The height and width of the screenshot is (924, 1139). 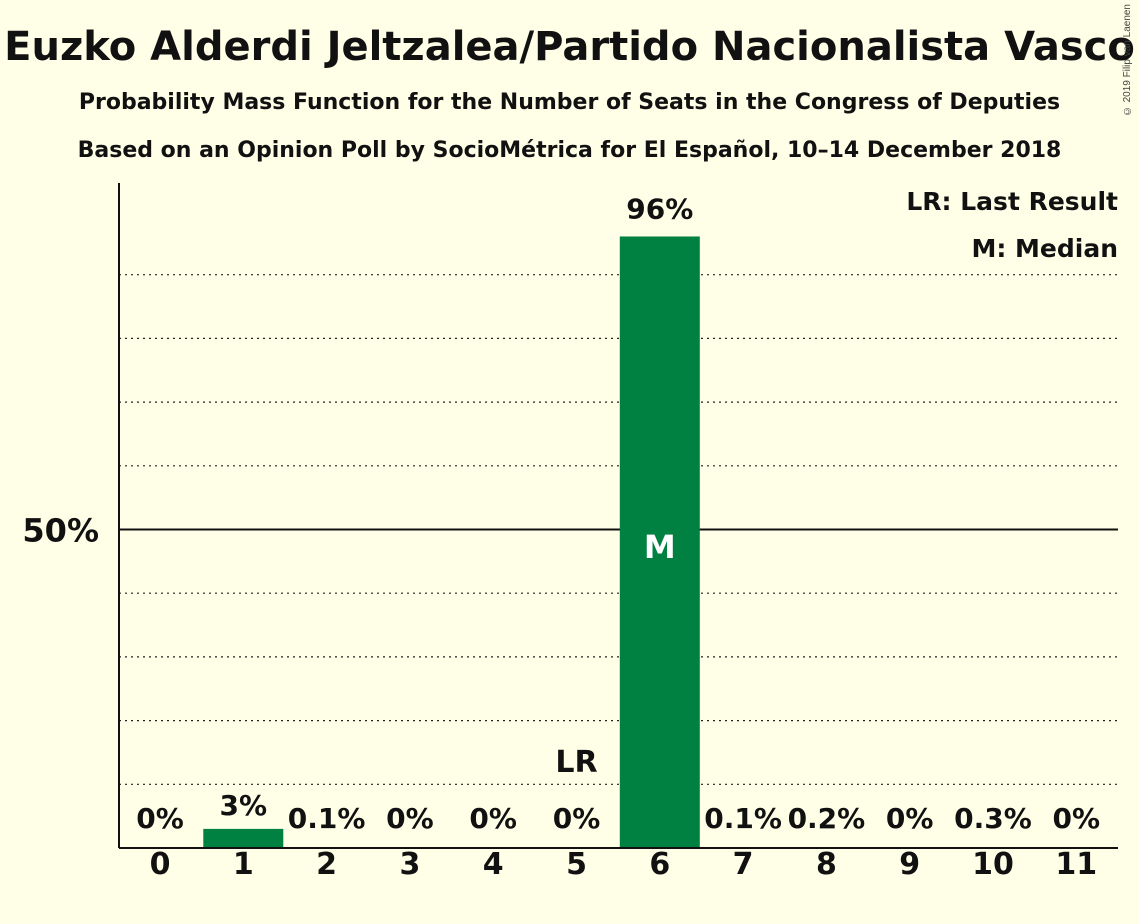 I want to click on y-tick-label: 50%, so click(x=60, y=531).